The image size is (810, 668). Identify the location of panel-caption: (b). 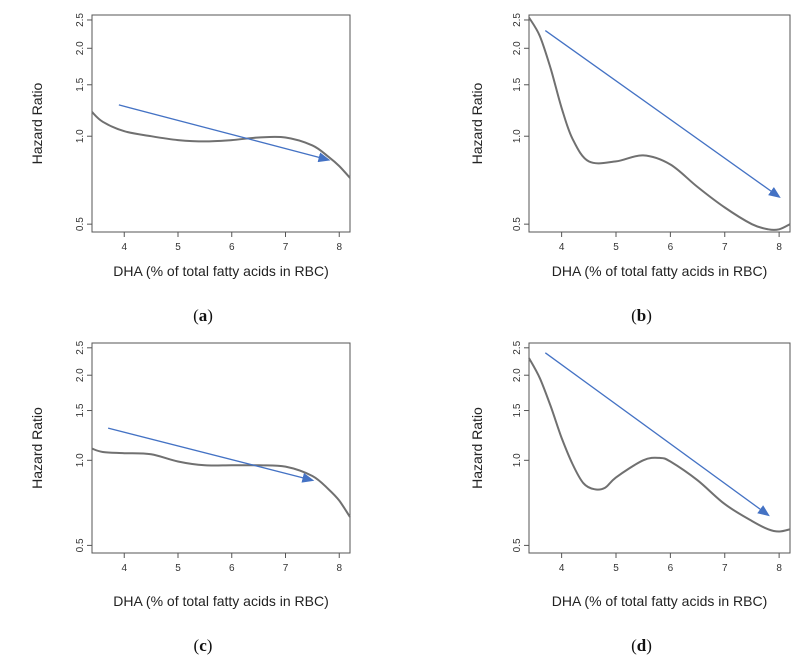
(641, 315).